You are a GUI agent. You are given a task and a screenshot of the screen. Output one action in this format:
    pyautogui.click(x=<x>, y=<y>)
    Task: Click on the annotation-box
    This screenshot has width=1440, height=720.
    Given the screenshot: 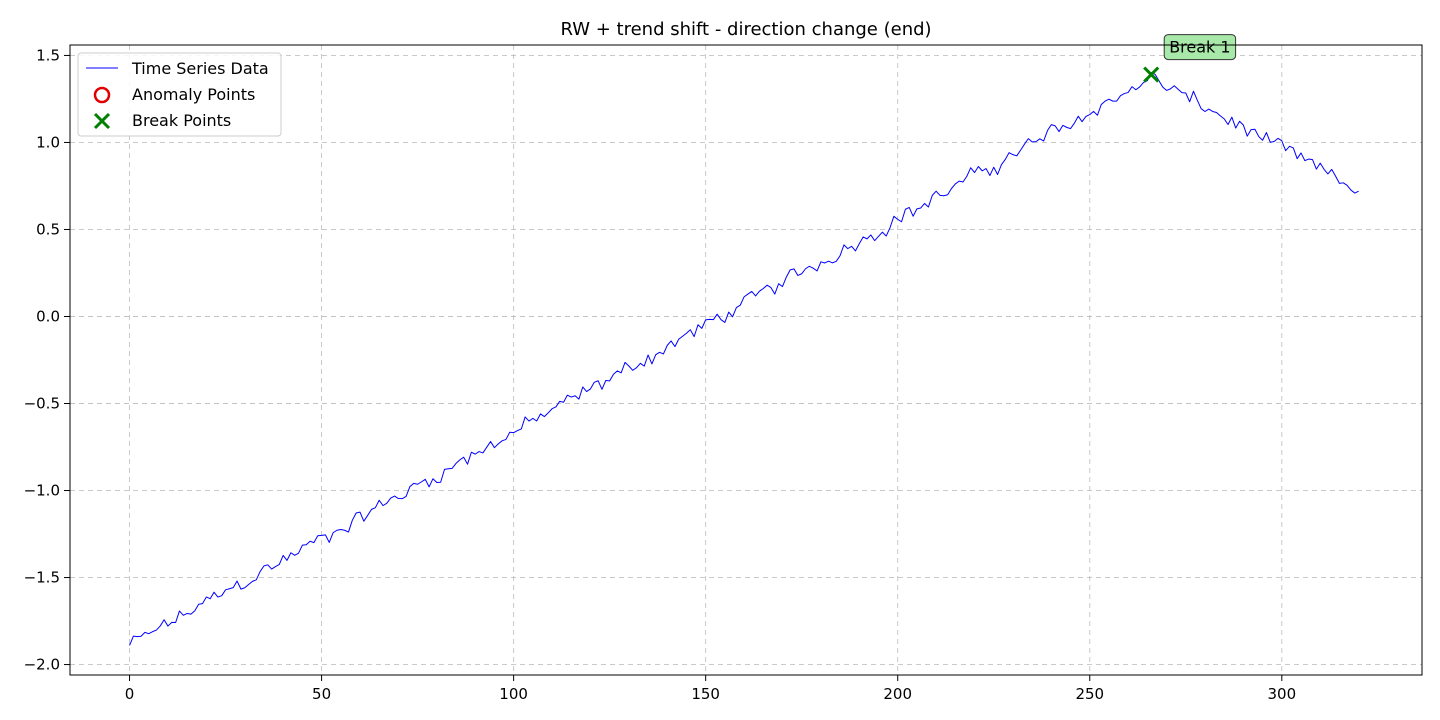 What is the action you would take?
    pyautogui.click(x=1200, y=47)
    